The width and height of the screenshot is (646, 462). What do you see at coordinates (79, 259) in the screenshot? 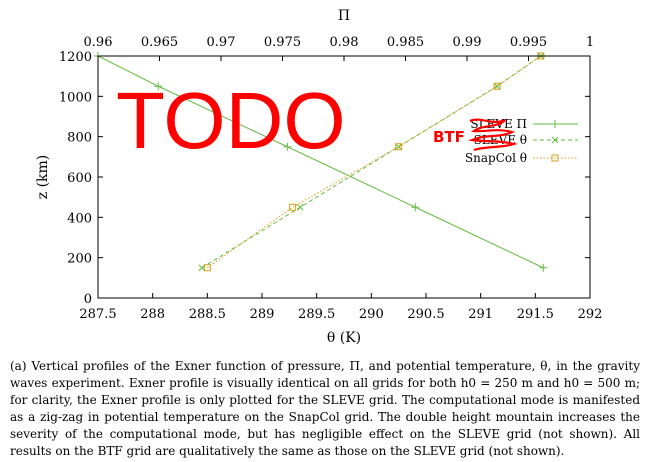
I see `y-tick-label: 200` at bounding box center [79, 259].